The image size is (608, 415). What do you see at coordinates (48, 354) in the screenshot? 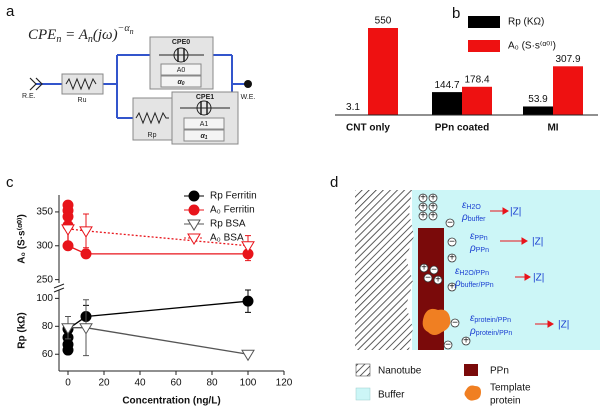
I see `y-tick-label: 60` at bounding box center [48, 354].